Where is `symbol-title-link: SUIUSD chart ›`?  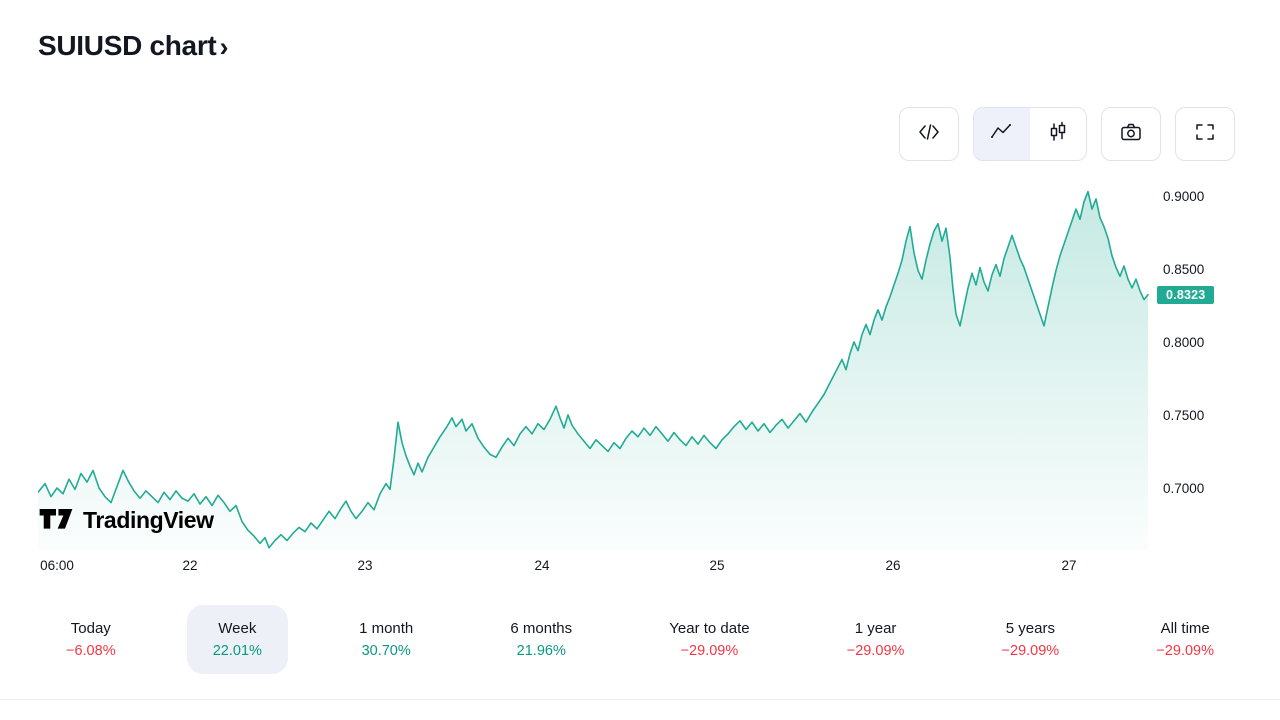 symbol-title-link: SUIUSD chart › is located at coordinates (133, 46).